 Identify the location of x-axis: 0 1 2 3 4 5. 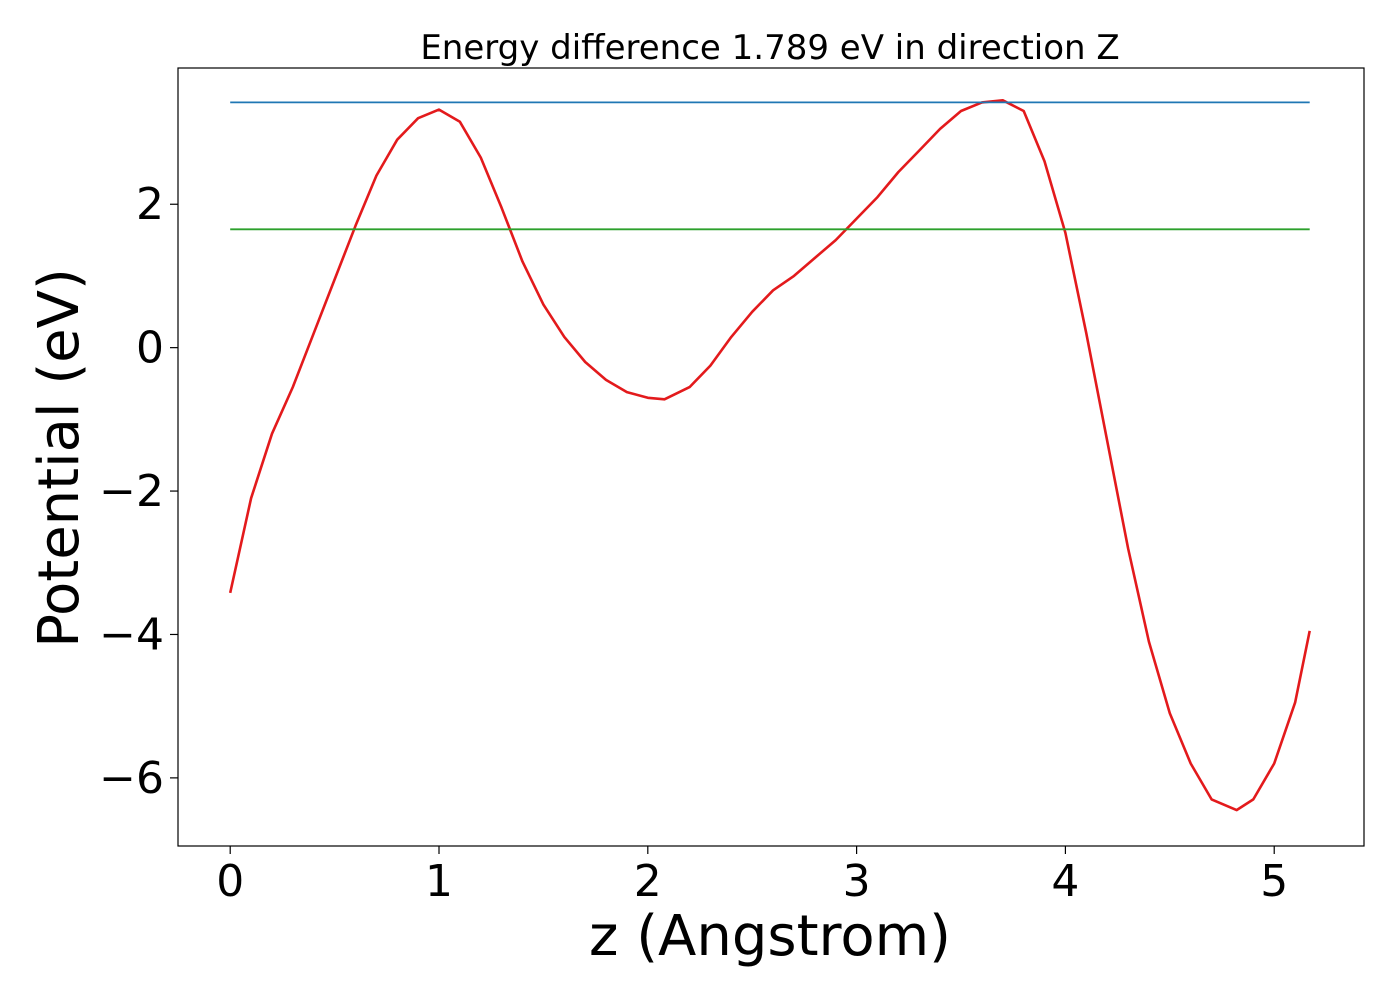
(752, 876).